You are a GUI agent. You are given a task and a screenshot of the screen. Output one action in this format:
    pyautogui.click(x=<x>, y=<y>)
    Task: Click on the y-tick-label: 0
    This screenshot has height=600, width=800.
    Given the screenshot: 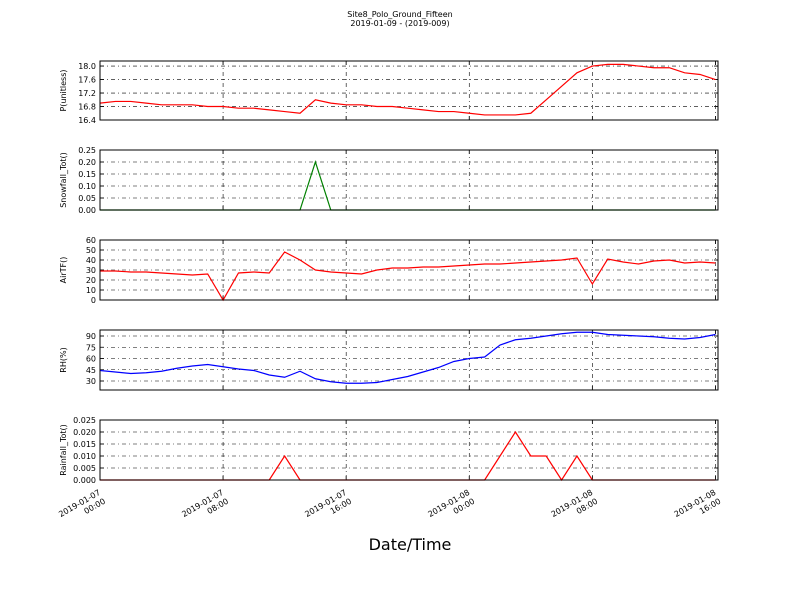 What is the action you would take?
    pyautogui.click(x=93, y=300)
    